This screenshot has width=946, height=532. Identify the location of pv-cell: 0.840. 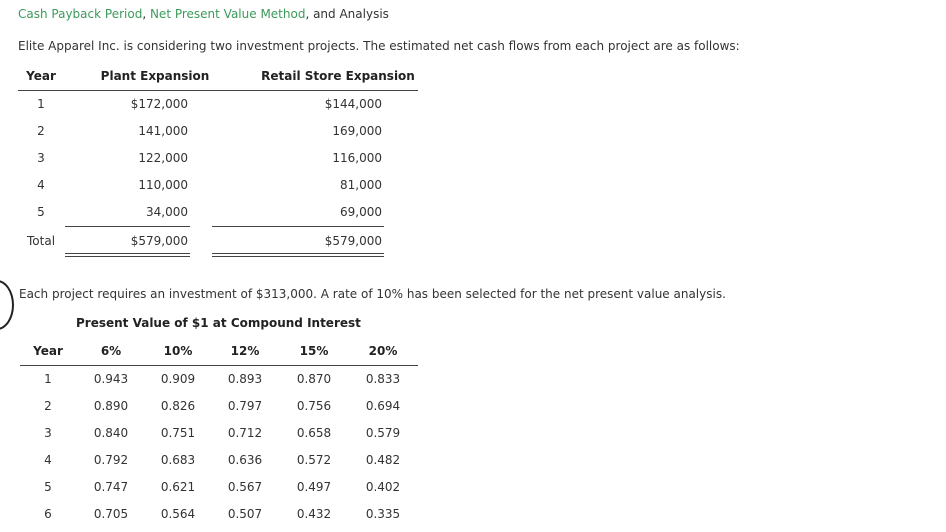
(111, 433).